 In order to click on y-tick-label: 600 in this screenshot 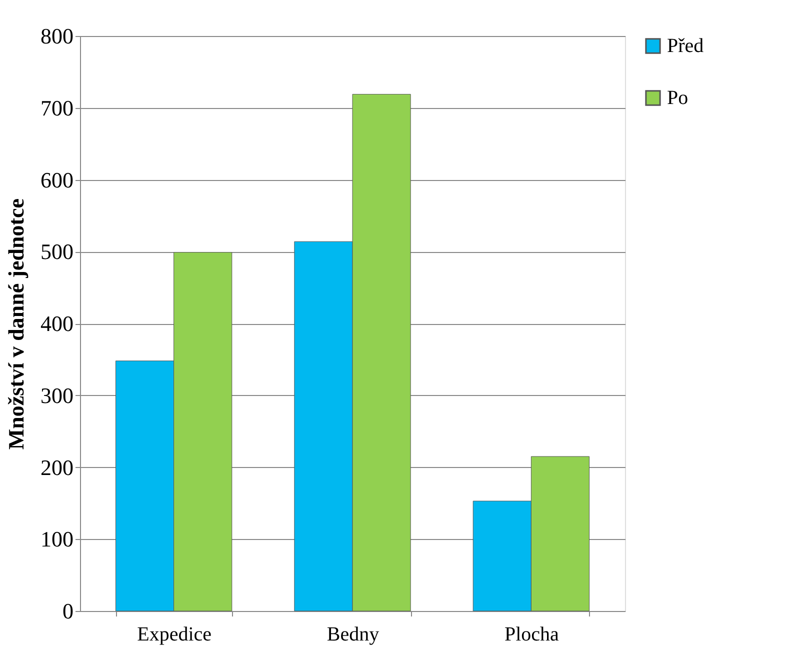, I will do `click(57, 179)`.